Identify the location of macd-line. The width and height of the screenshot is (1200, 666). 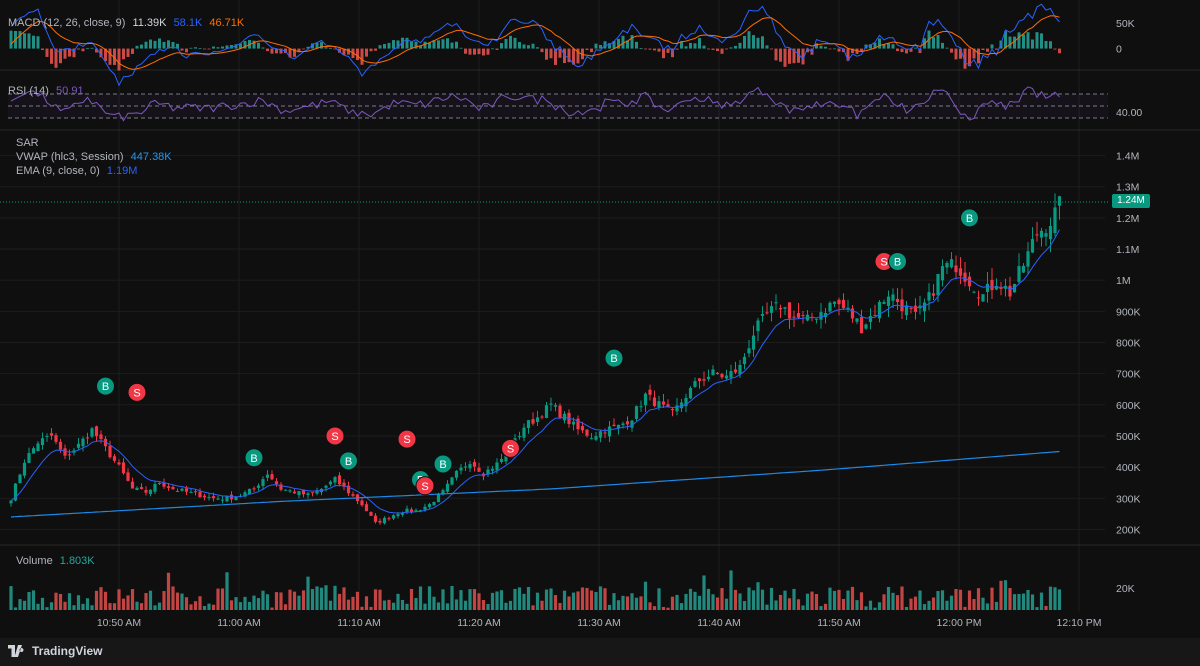
(535, 45).